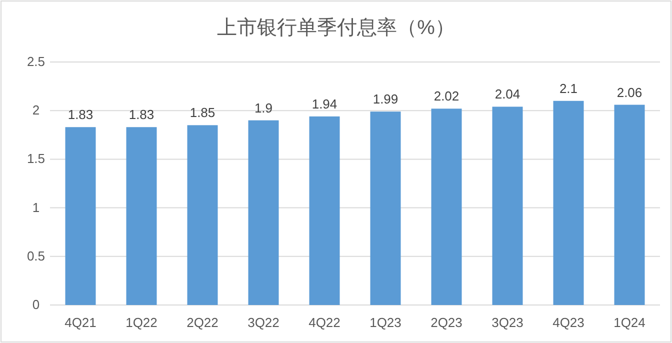  Describe the element at coordinates (36, 110) in the screenshot. I see `y-tick-label: 2` at that location.